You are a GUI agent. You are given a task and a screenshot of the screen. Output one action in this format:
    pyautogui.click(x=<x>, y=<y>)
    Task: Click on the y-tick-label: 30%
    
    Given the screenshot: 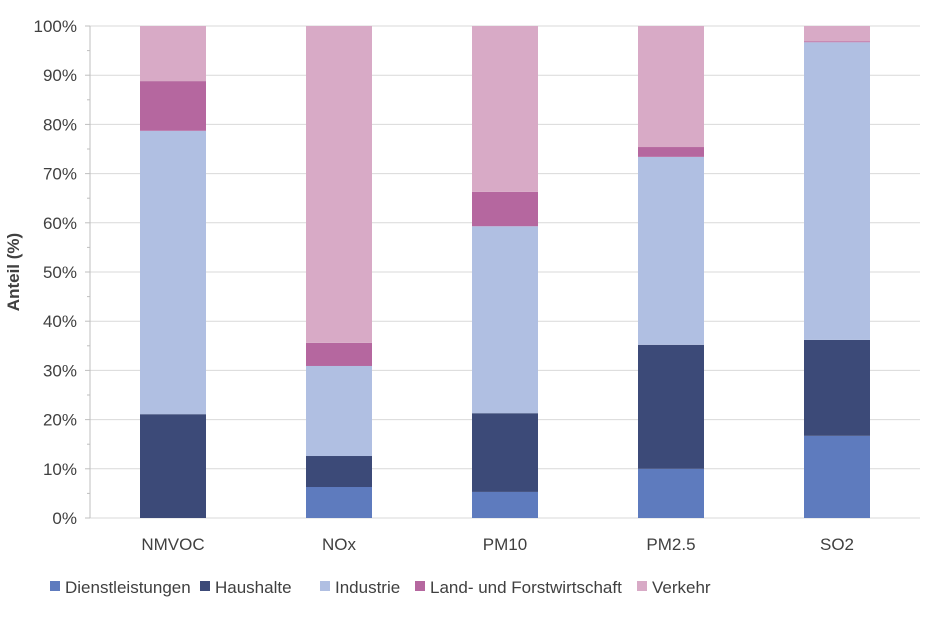 What is the action you would take?
    pyautogui.click(x=60, y=370)
    